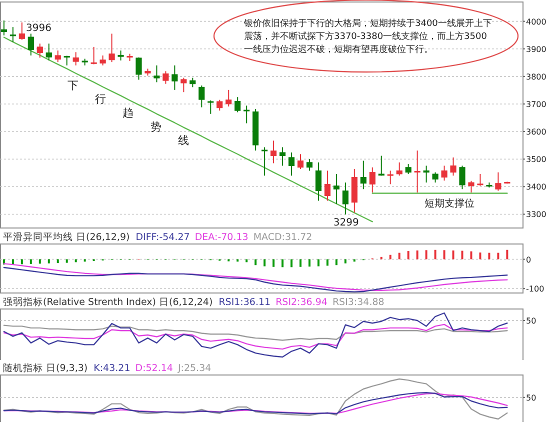 The image size is (550, 426). I want to click on y-tick-label: 0, so click(529, 259).